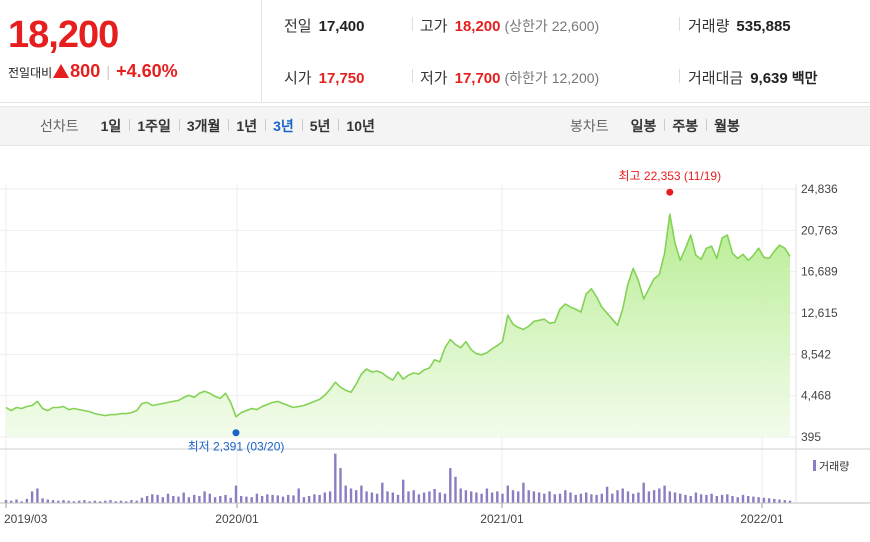 The height and width of the screenshot is (542, 870). I want to click on tab-1w: 1주일, so click(154, 126).